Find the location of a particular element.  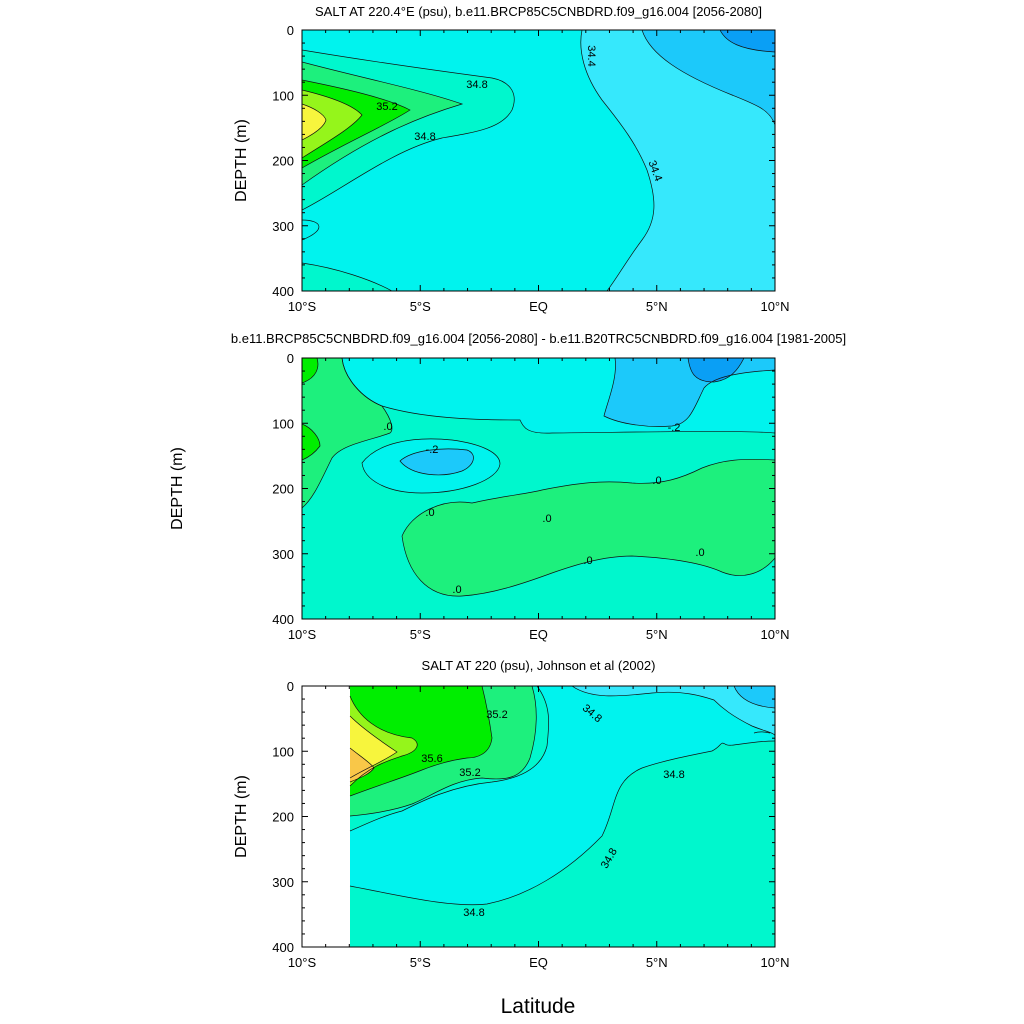

contour-label: 35.6 is located at coordinates (431, 759).